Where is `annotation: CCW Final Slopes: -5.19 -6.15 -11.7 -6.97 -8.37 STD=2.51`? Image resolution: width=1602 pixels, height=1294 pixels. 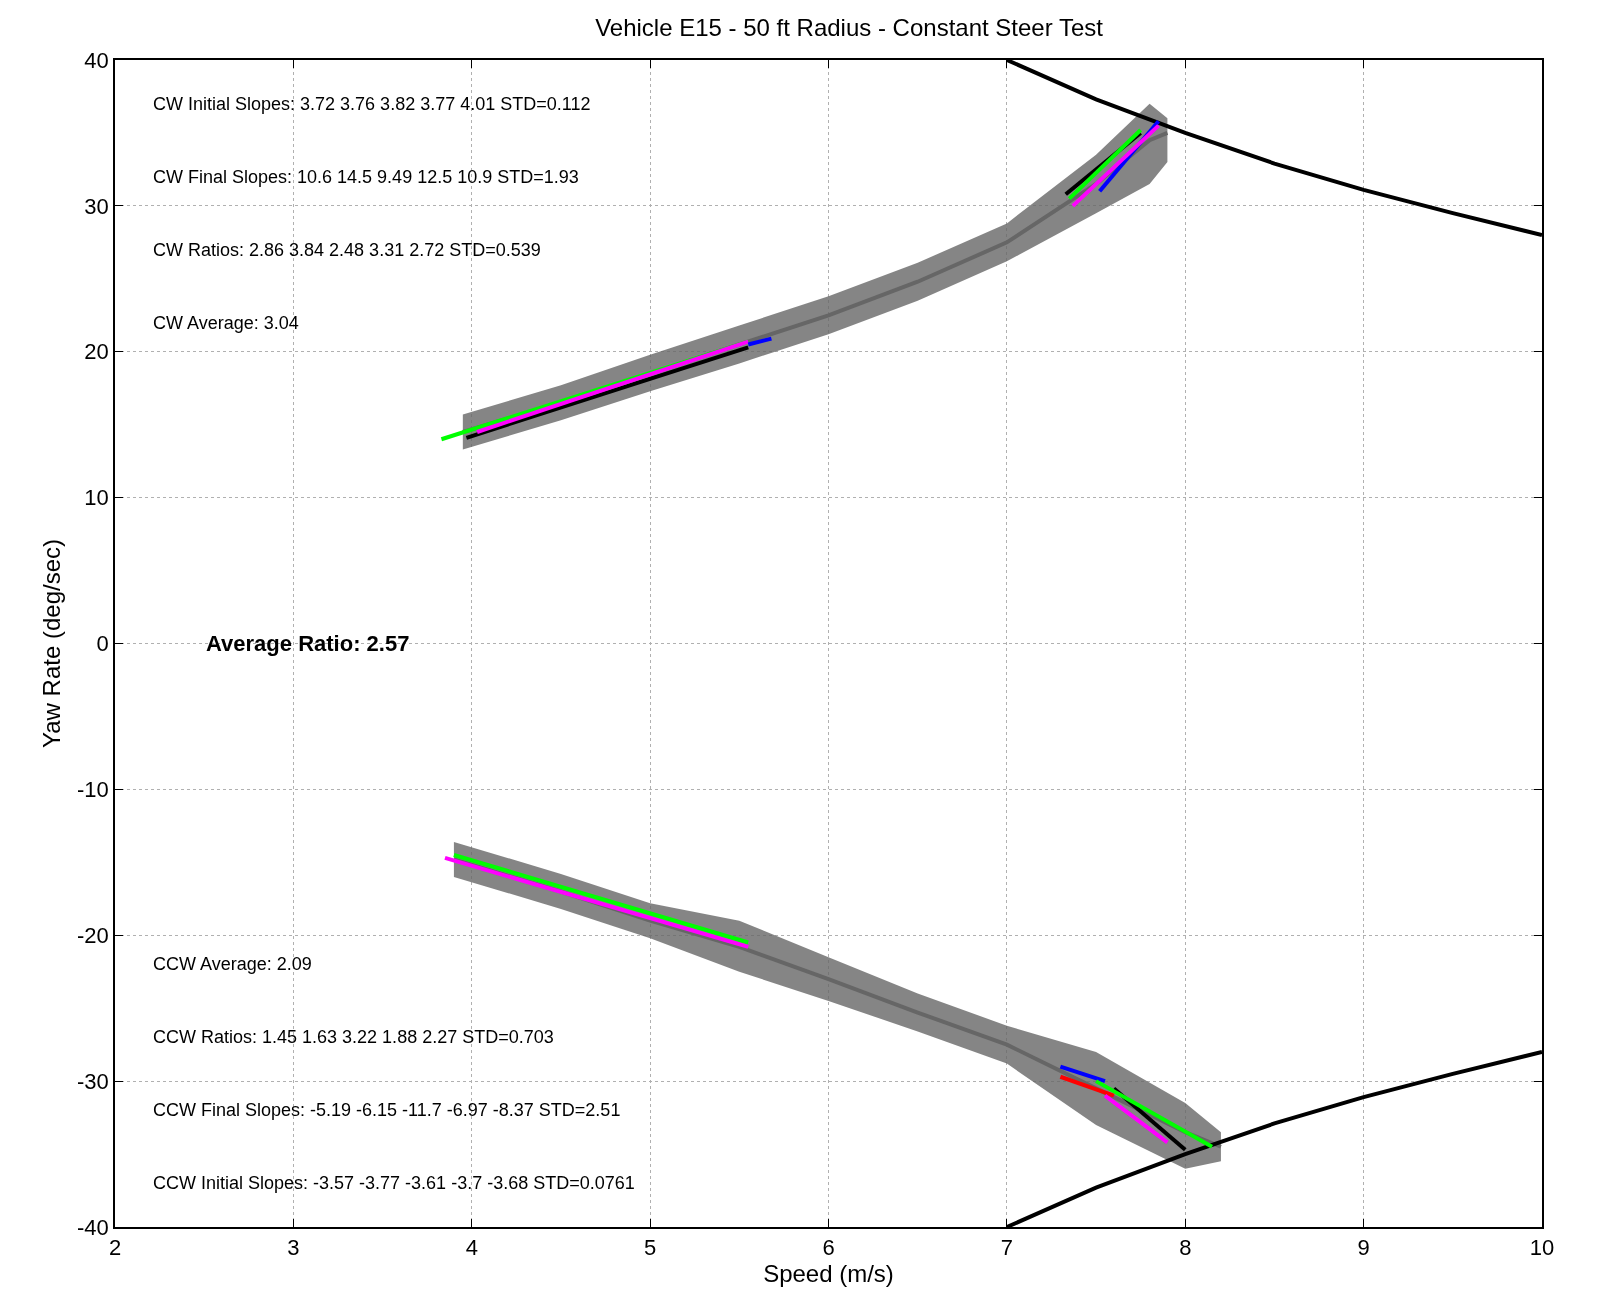
annotation: CCW Final Slopes: -5.19 -6.15 -11.7 -6.97 -8.37 STD=2.51 is located at coordinates (387, 1110).